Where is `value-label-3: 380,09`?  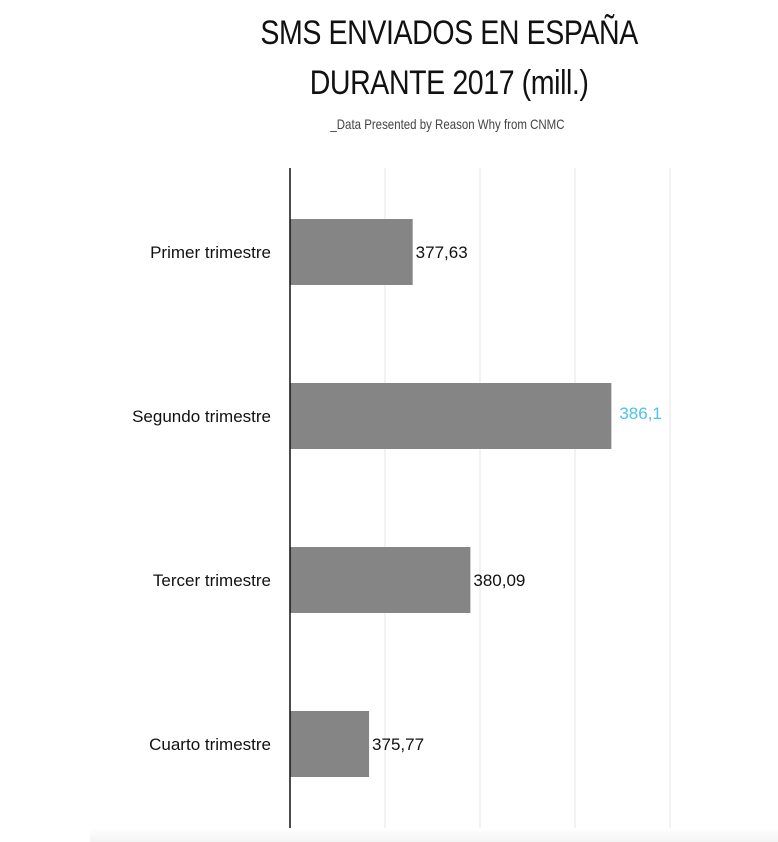
value-label-3: 380,09 is located at coordinates (499, 580).